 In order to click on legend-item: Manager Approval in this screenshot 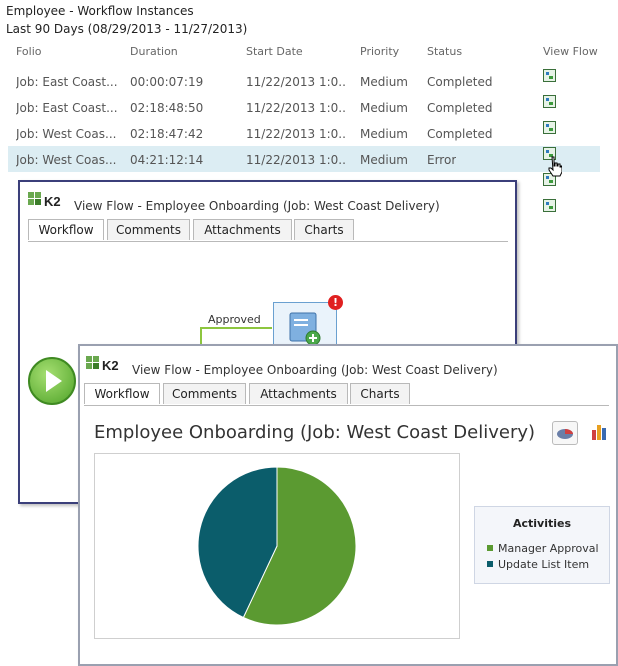, I will do `click(543, 548)`.